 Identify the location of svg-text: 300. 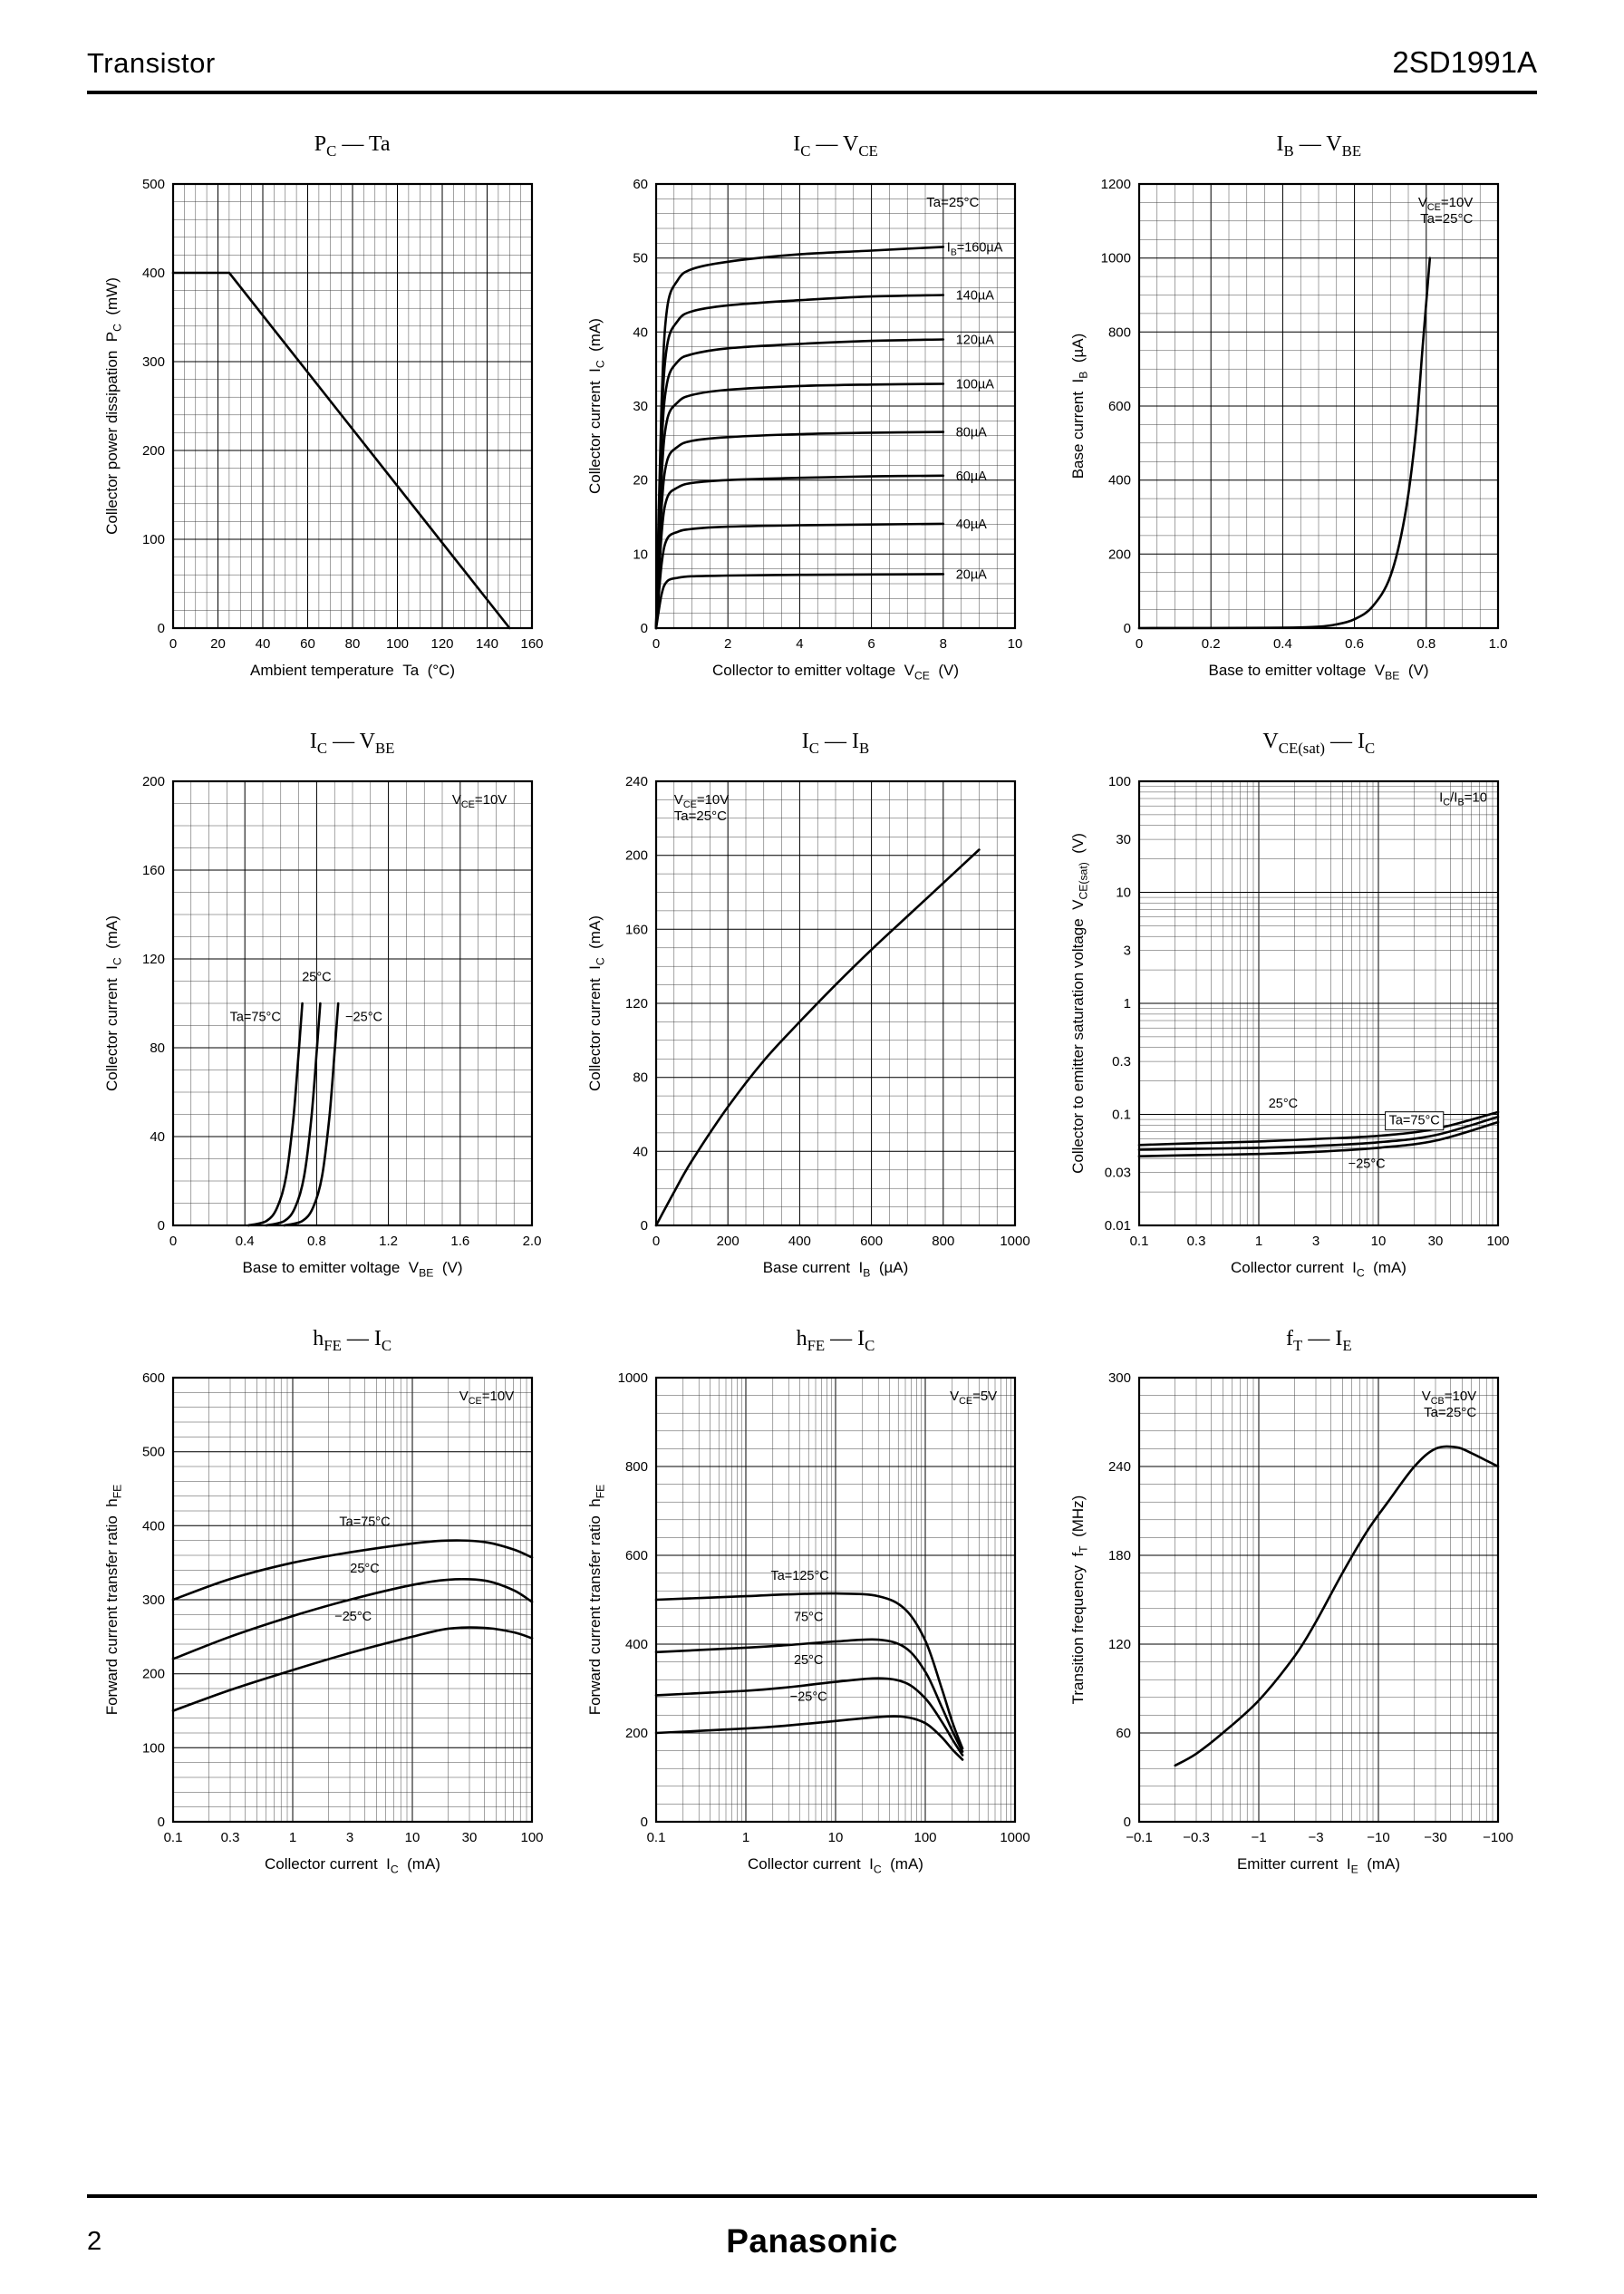
(153, 1600).